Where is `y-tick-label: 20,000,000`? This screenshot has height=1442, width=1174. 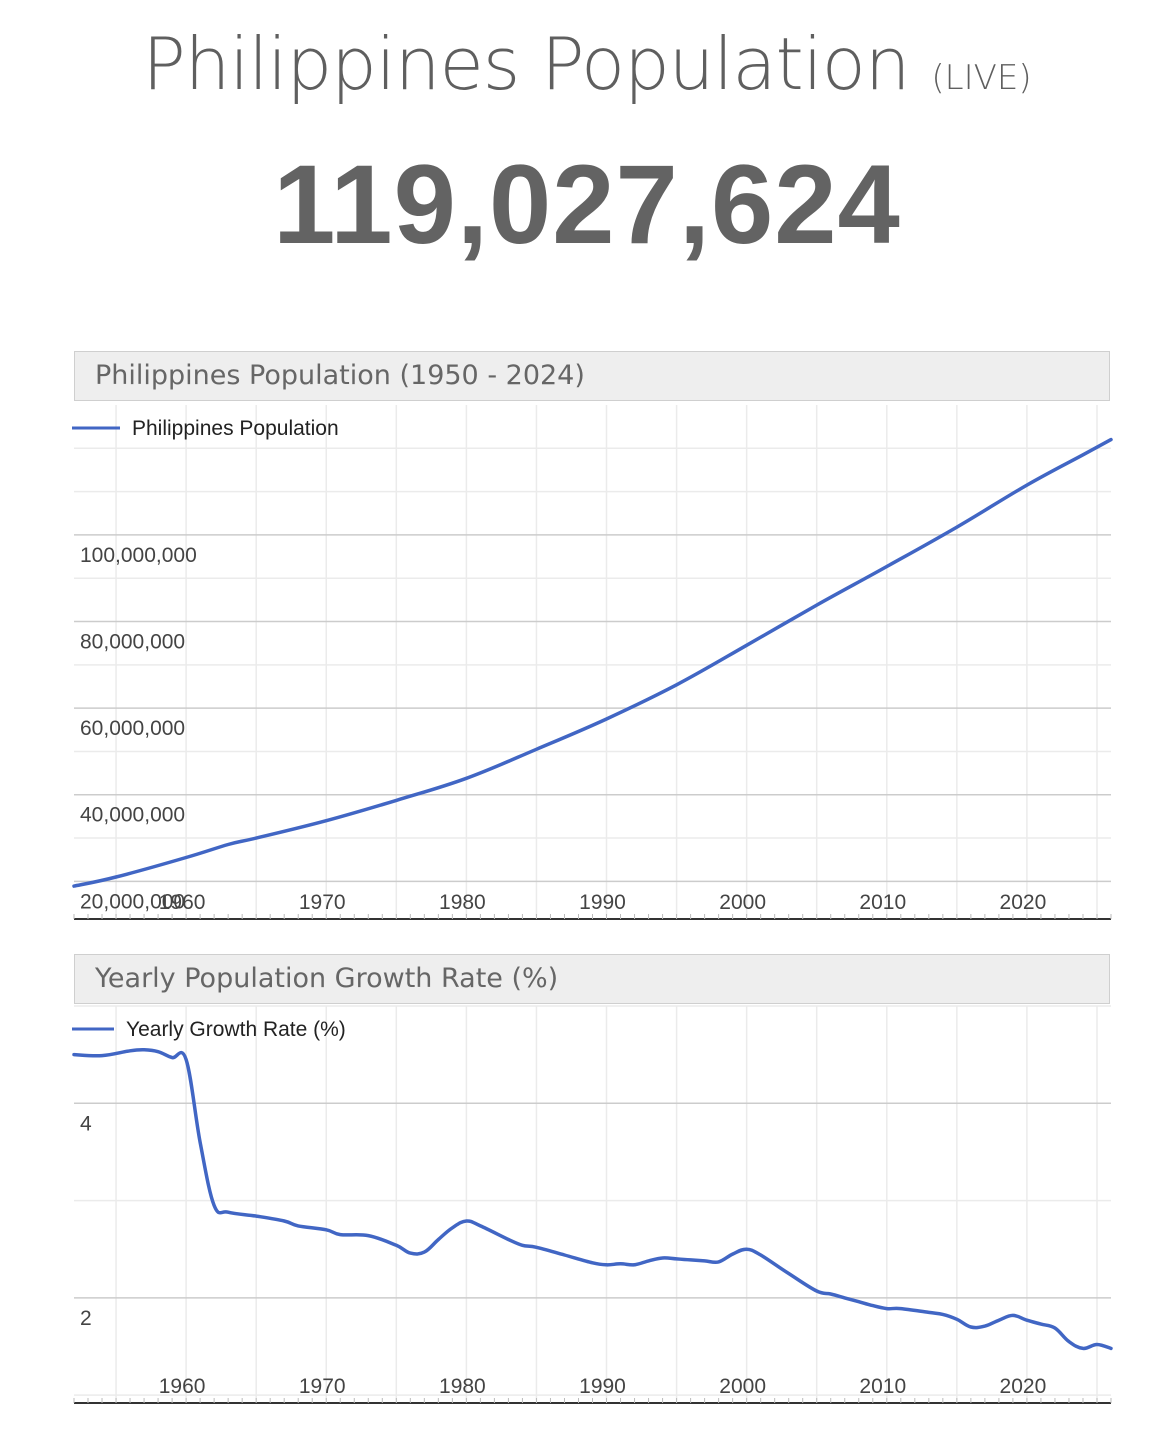
y-tick-label: 20,000,000 is located at coordinates (132, 901).